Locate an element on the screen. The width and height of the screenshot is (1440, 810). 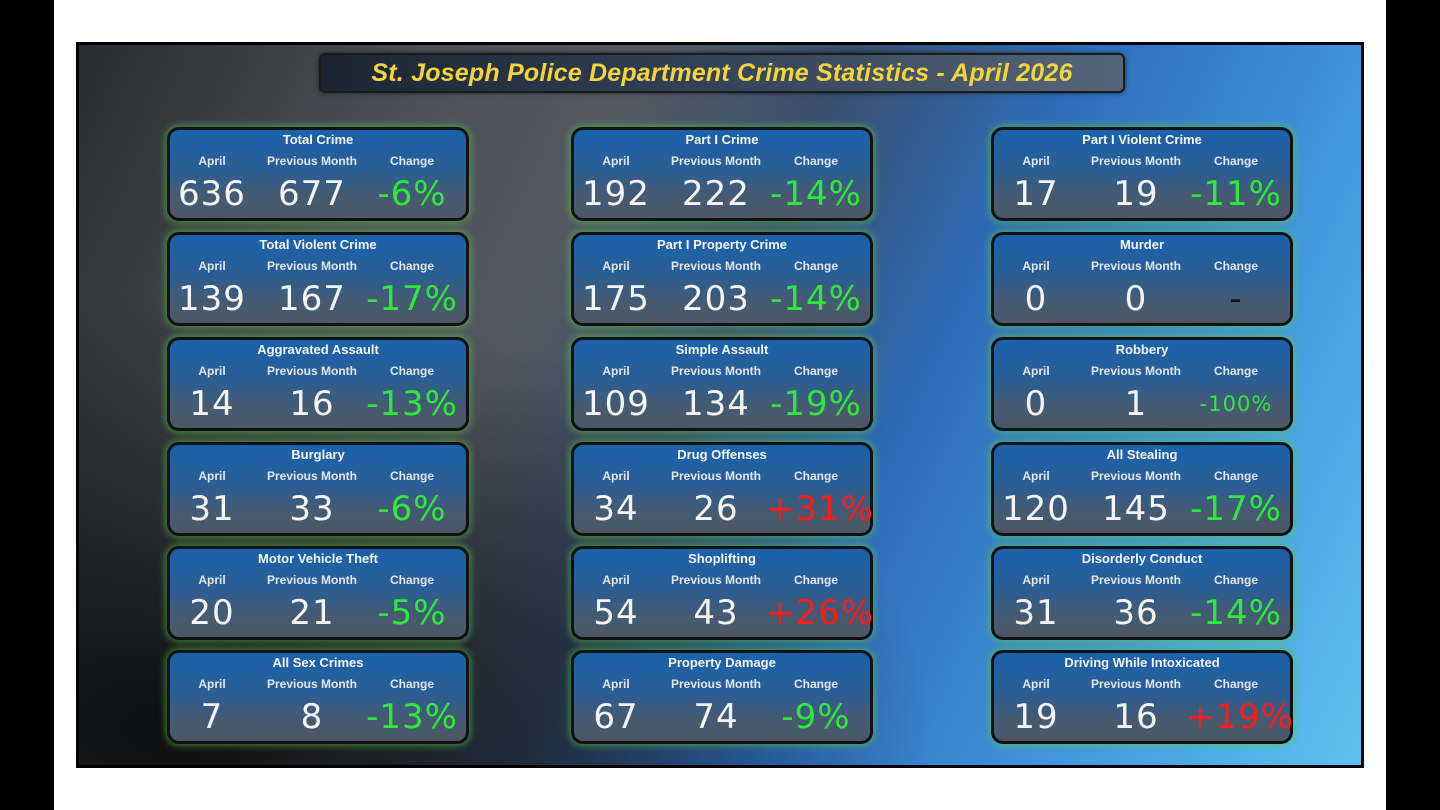
previous-month-value: 36 is located at coordinates (1136, 613).